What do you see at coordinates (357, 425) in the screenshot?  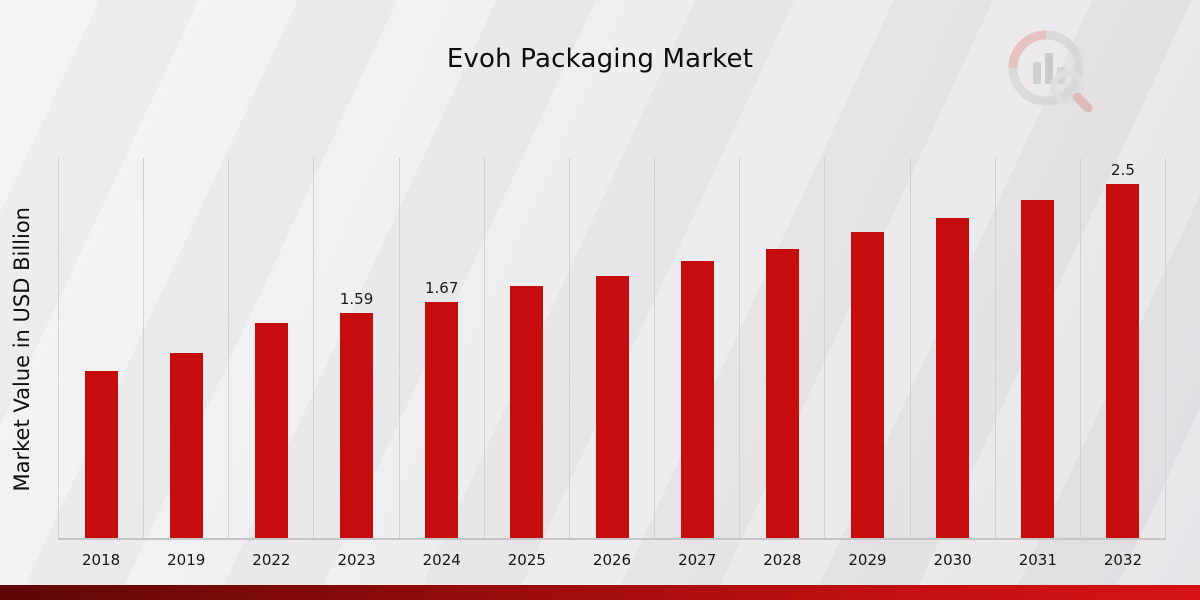 I see `bar-2023` at bounding box center [357, 425].